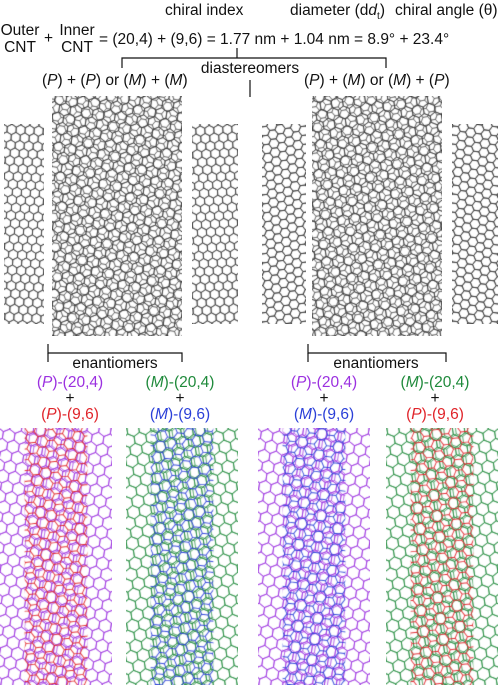  Describe the element at coordinates (446, 10) in the screenshot. I see `column-header-chiral-angle: chiral angle (θ)` at that location.